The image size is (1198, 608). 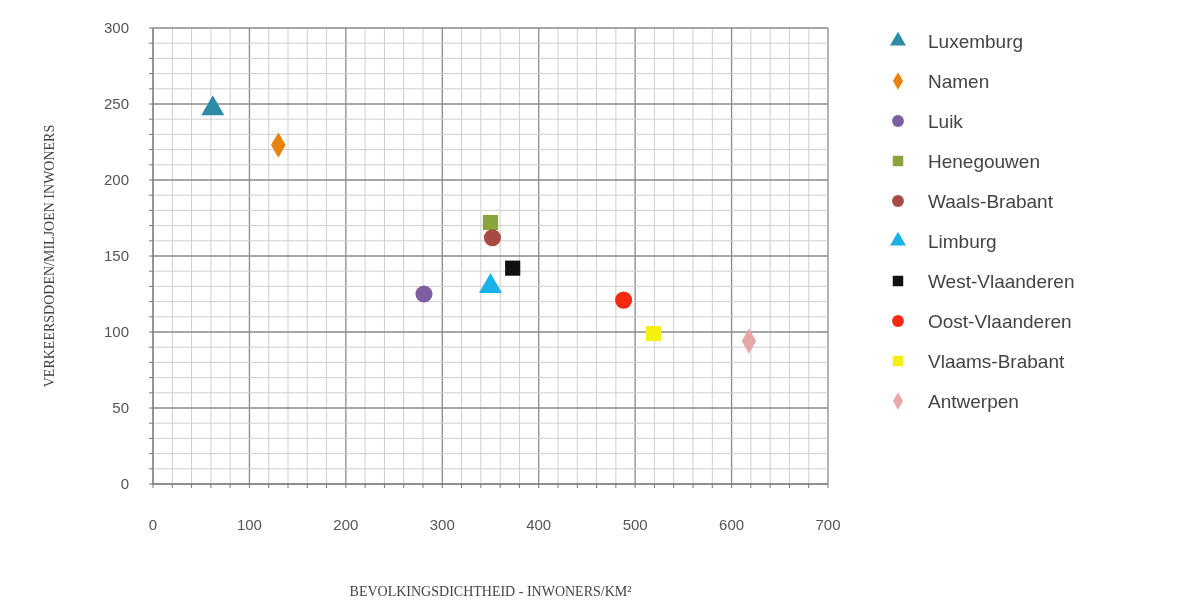 I want to click on x-axis-title: BEVOLKINGSDICHTHEID - INWONERS/KM², so click(x=490, y=591).